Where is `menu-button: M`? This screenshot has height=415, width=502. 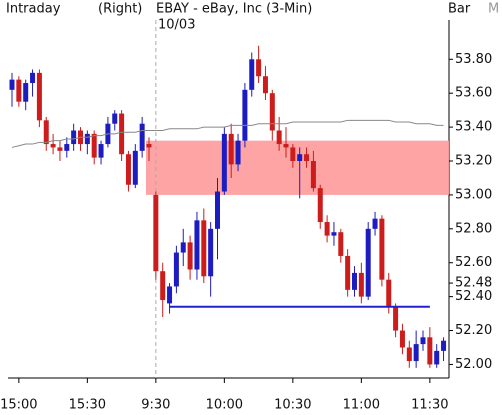 menu-button: M is located at coordinates (493, 9).